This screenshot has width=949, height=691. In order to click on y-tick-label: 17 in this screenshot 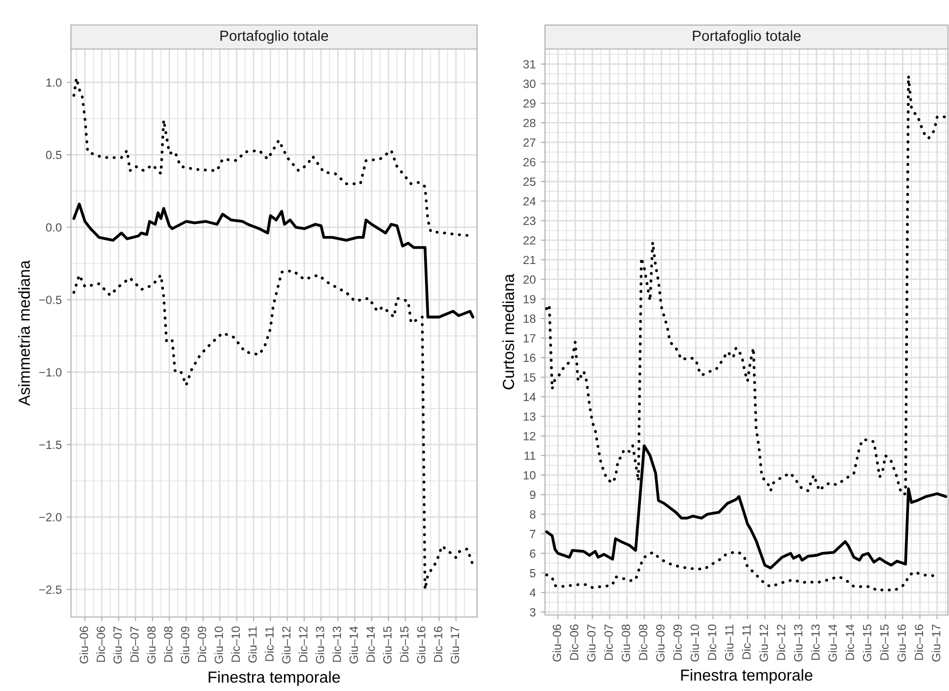, I will do `click(530, 338)`.